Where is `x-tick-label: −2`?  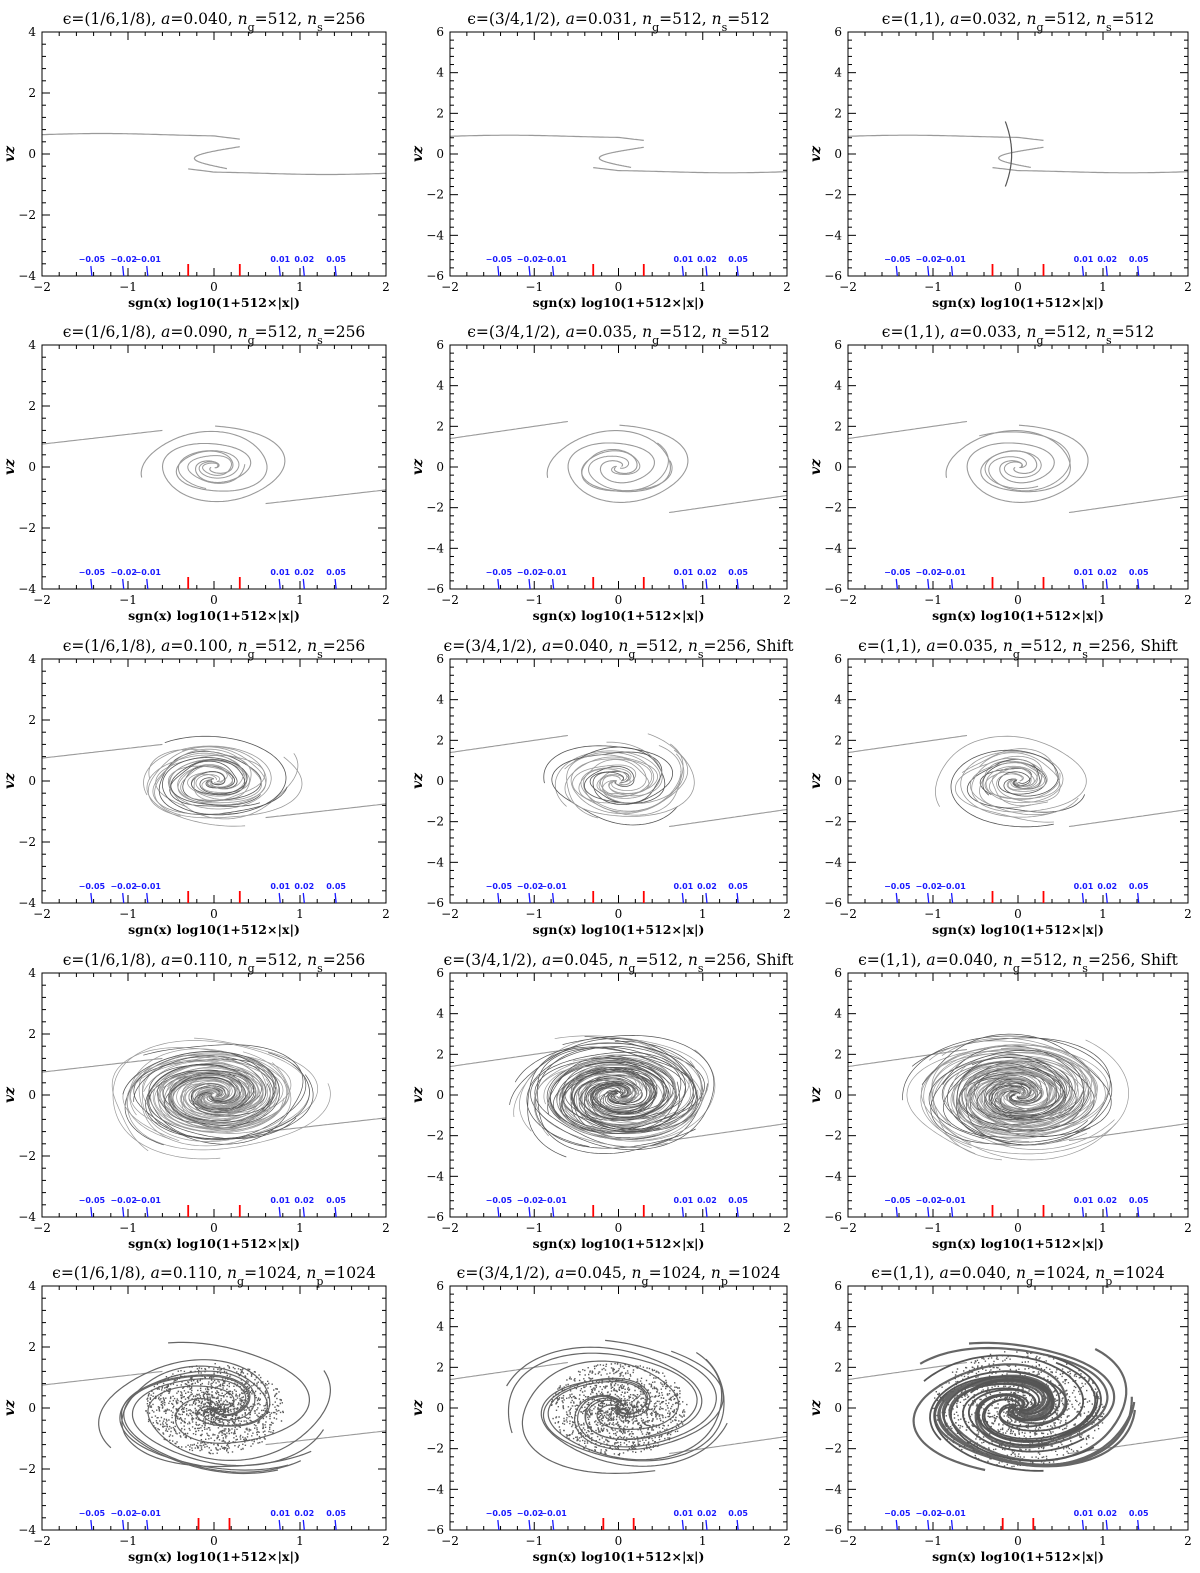 x-tick-label: −2 is located at coordinates (848, 914).